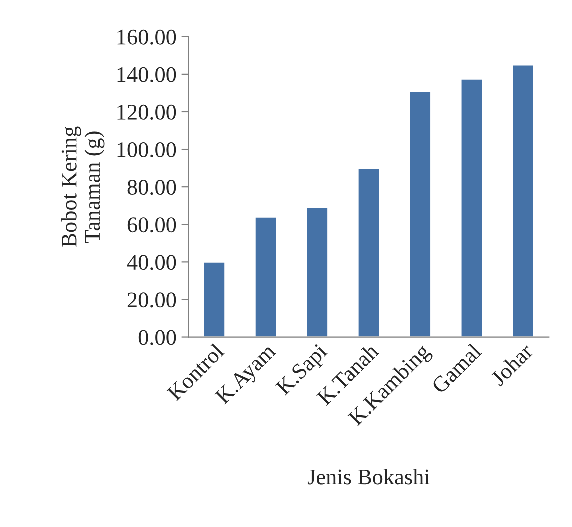 This screenshot has width=572, height=527. I want to click on y-tick-label: 0.00, so click(157, 338).